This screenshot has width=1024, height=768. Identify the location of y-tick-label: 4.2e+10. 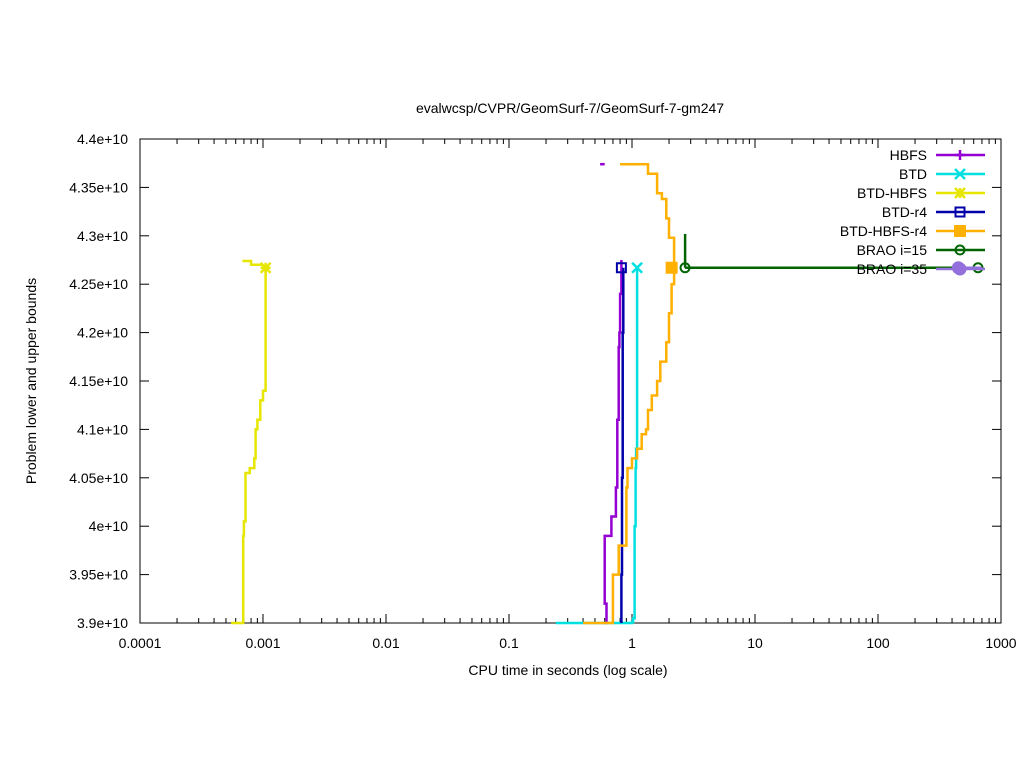
(102, 333).